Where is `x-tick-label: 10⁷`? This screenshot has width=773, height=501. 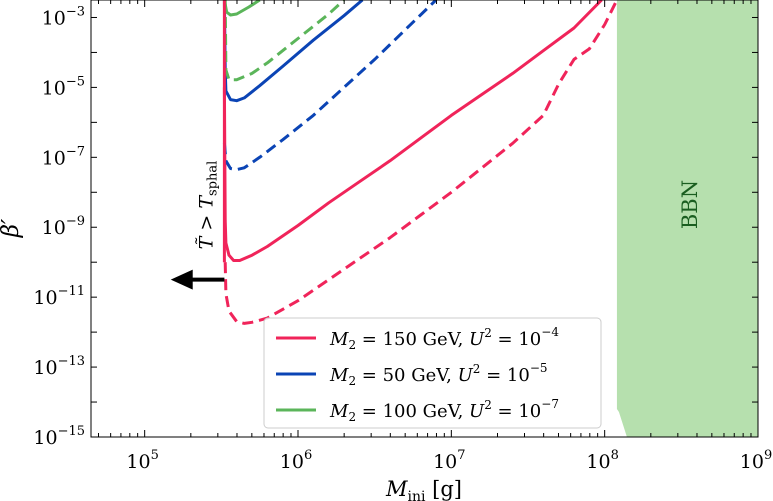 x-tick-label: 10⁷ is located at coordinates (449, 460).